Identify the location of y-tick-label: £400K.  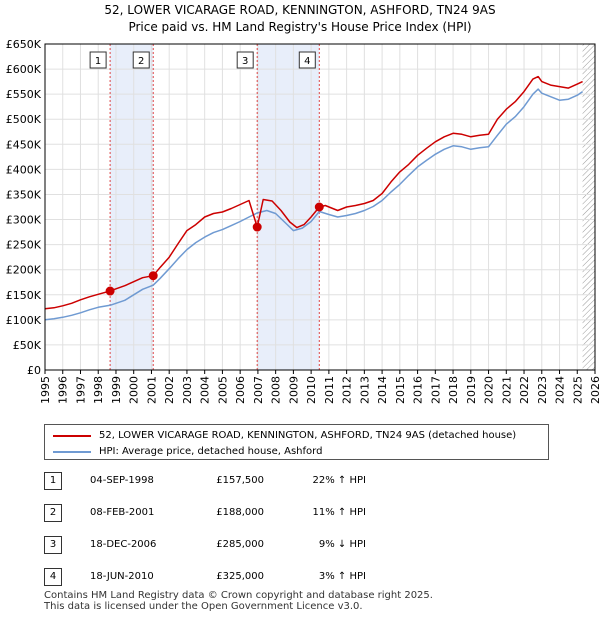
(24, 169).